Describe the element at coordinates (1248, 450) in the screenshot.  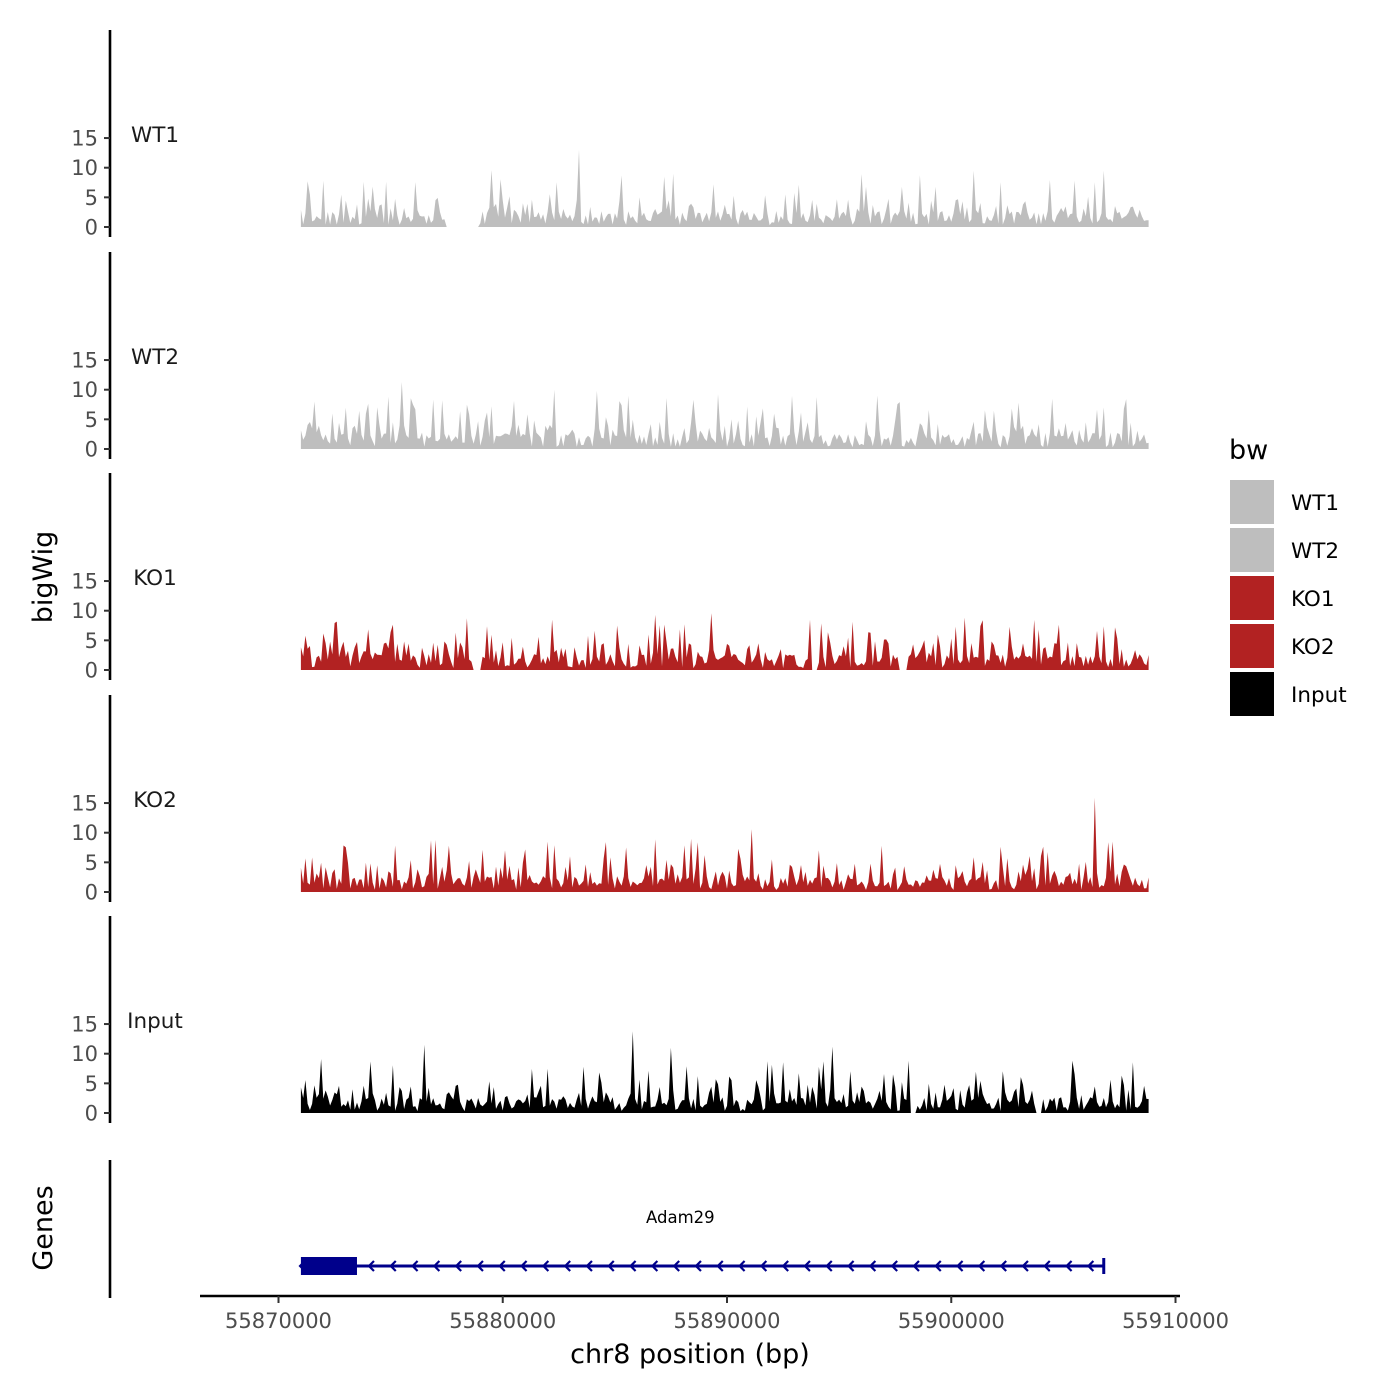
I see `legend-title: bw` at that location.